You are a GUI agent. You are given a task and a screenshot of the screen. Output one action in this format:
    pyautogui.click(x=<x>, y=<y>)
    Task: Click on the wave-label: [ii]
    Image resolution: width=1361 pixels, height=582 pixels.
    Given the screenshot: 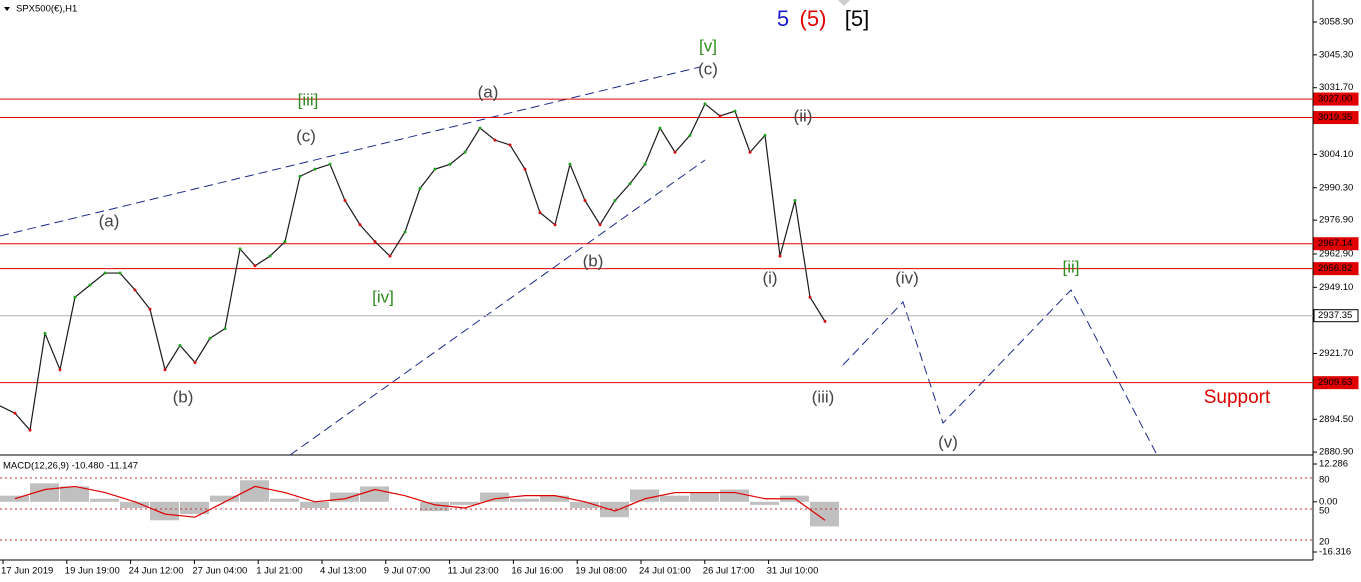 What is the action you would take?
    pyautogui.click(x=1071, y=266)
    